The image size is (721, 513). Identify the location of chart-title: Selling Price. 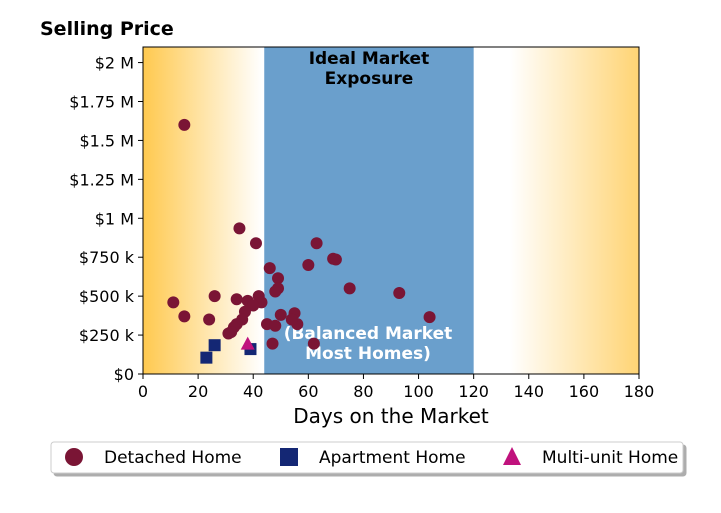
(107, 29).